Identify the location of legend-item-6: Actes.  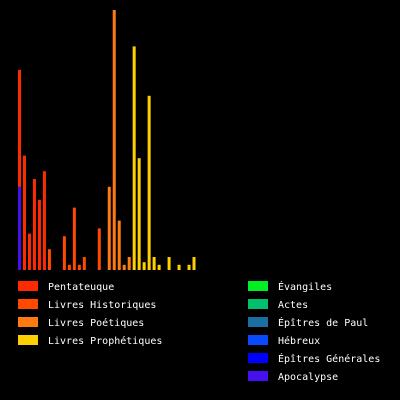
(278, 305).